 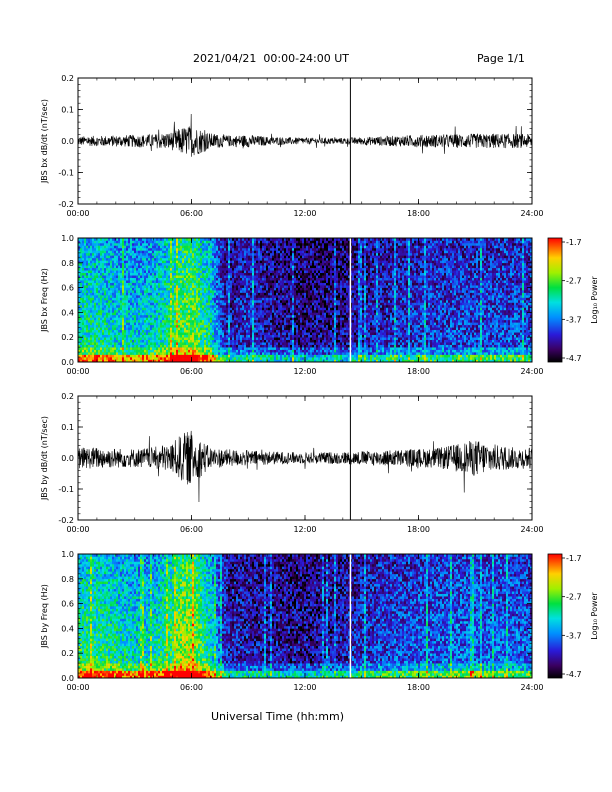 I want to click on y-axis-label: JBS bx dB/dt (nT/sec), so click(x=44, y=141).